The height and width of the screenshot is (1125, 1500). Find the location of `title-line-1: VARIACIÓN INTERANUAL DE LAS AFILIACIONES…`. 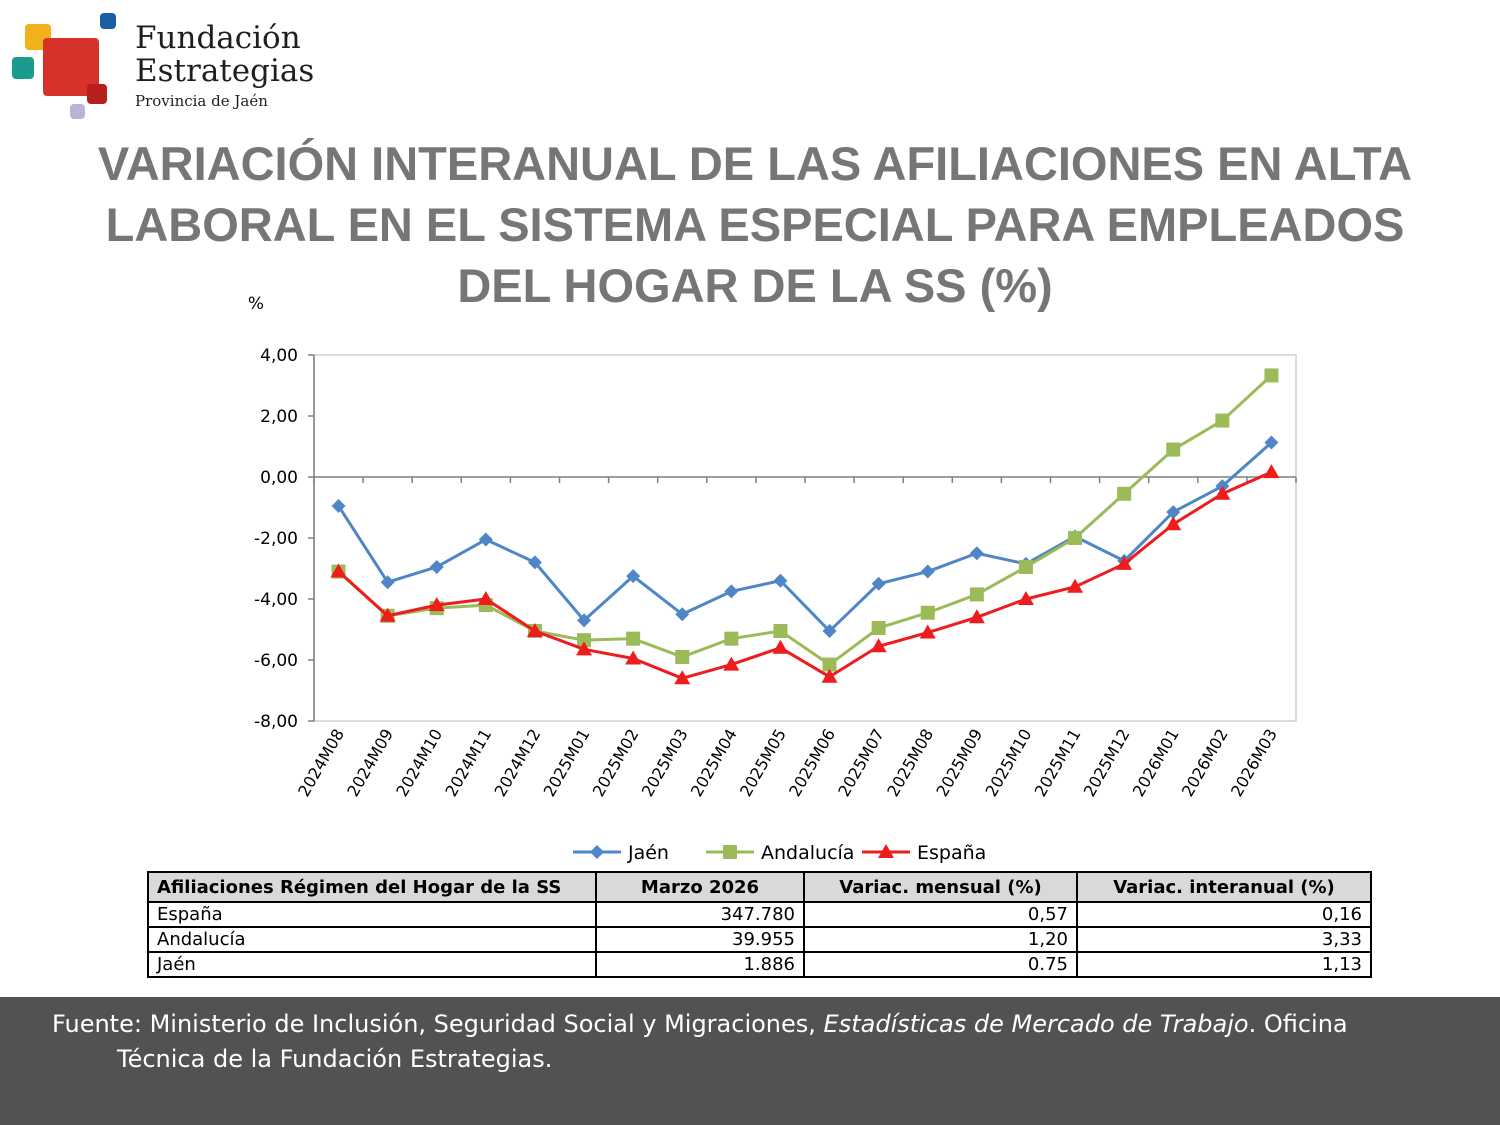

title-line-1: VARIACIÓN INTERANUAL DE LAS AFILIACIONES… is located at coordinates (755, 163).